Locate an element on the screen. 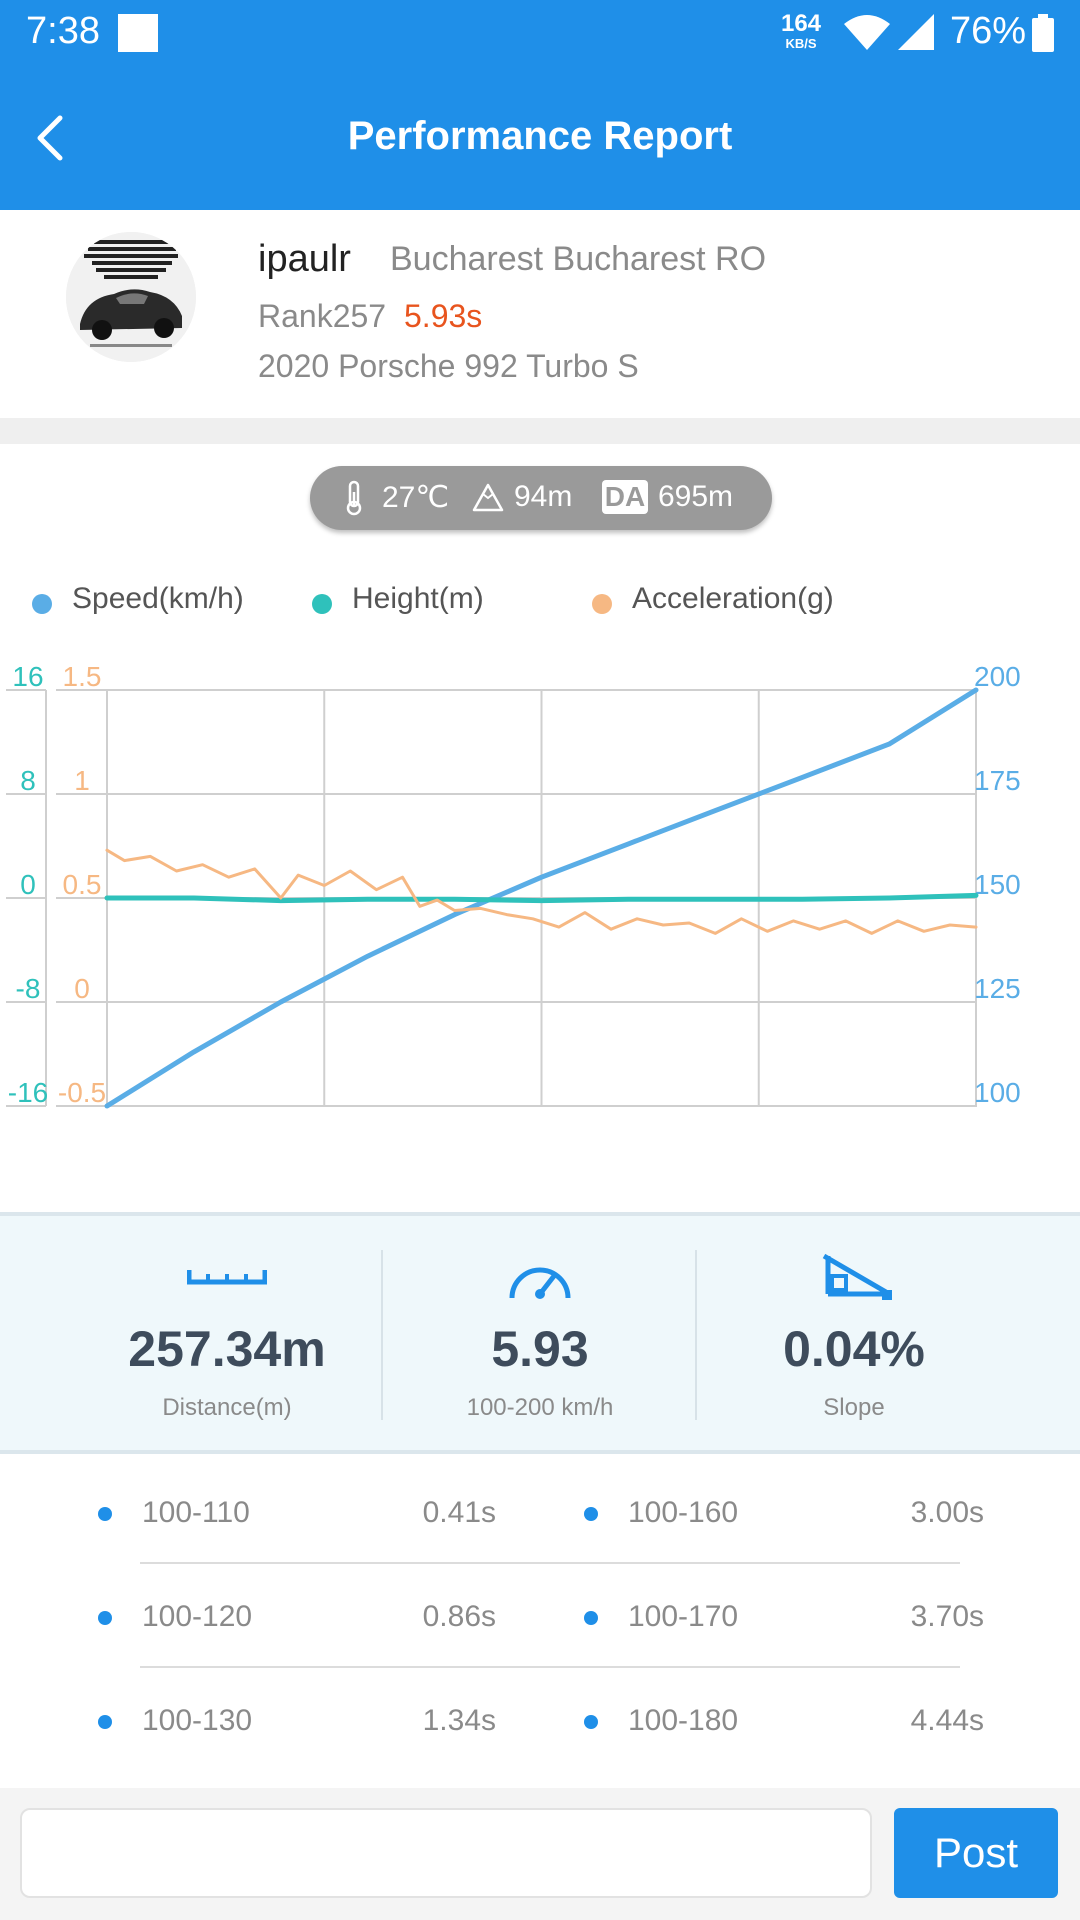 This screenshot has height=1920, width=1080. height-tick-label: -8 is located at coordinates (28, 988).